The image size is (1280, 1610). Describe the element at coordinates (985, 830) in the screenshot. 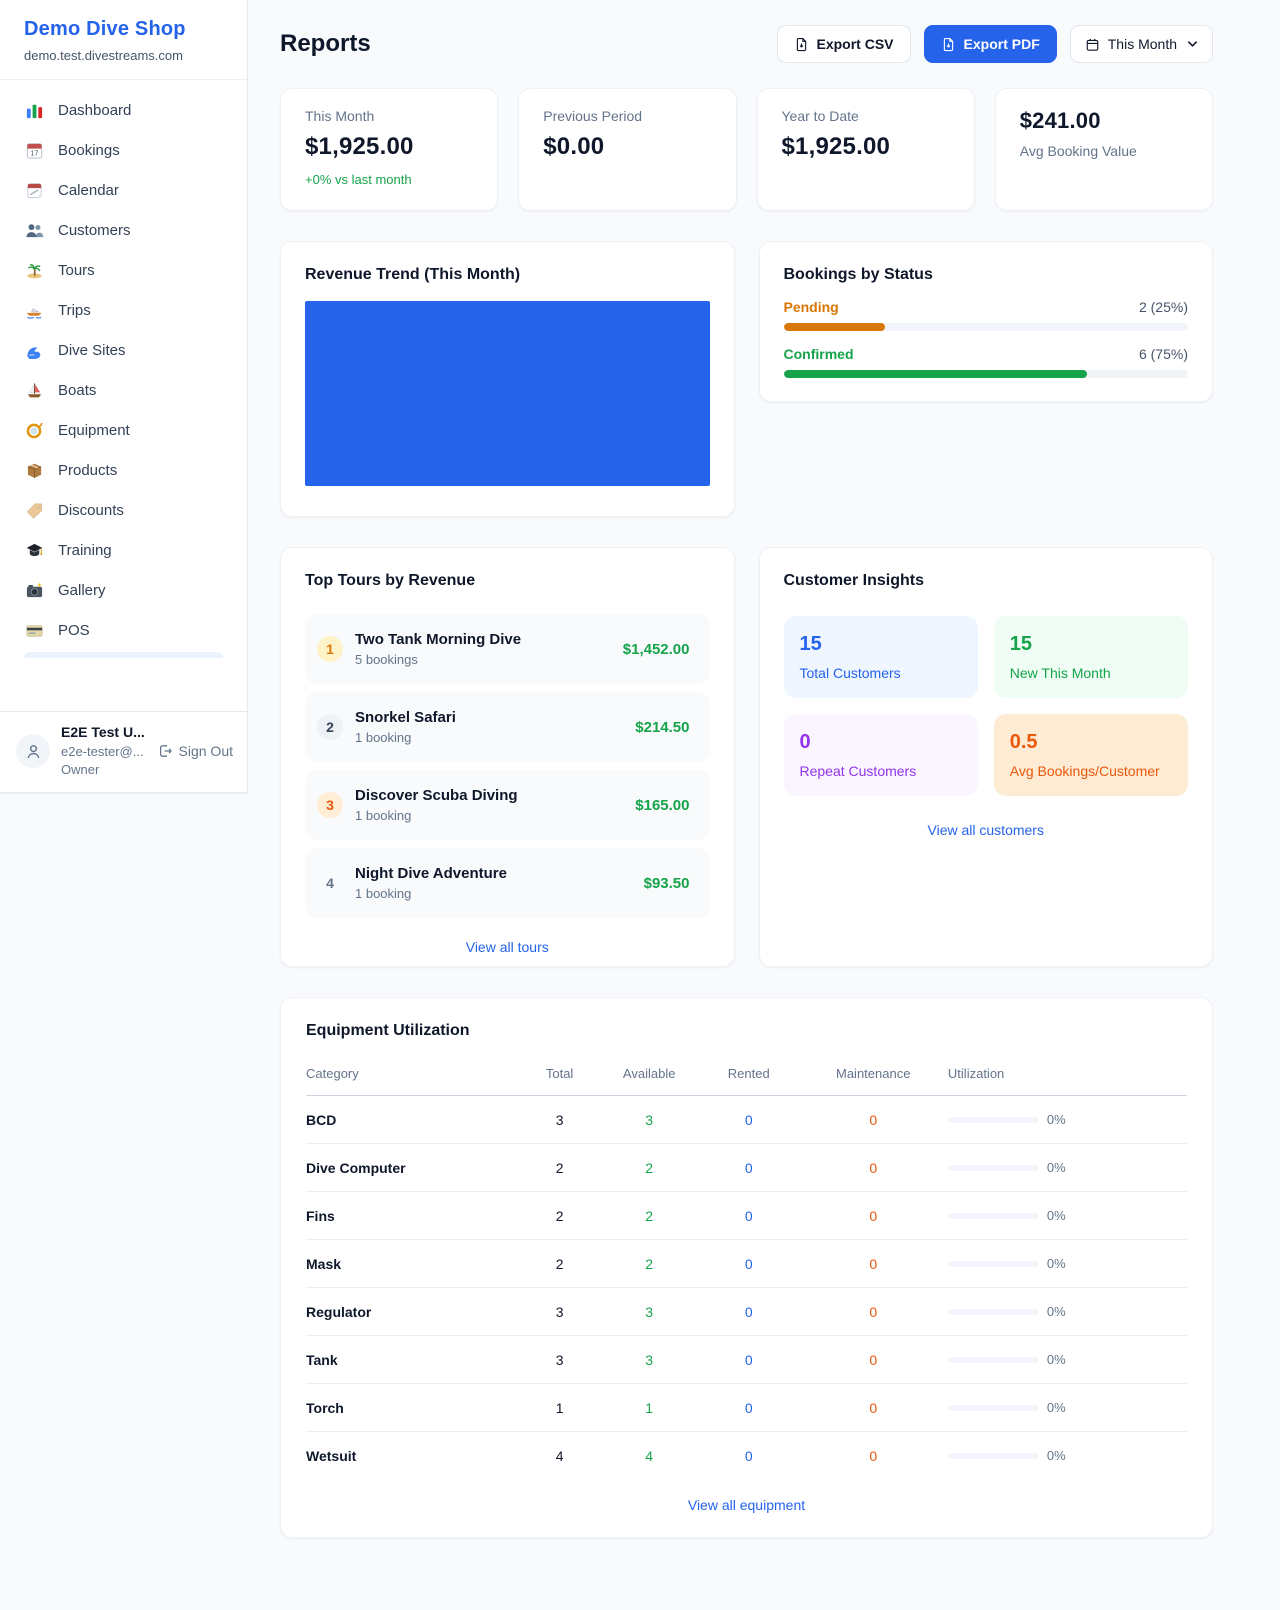

I see `view-all-customers-link: View all customers` at that location.